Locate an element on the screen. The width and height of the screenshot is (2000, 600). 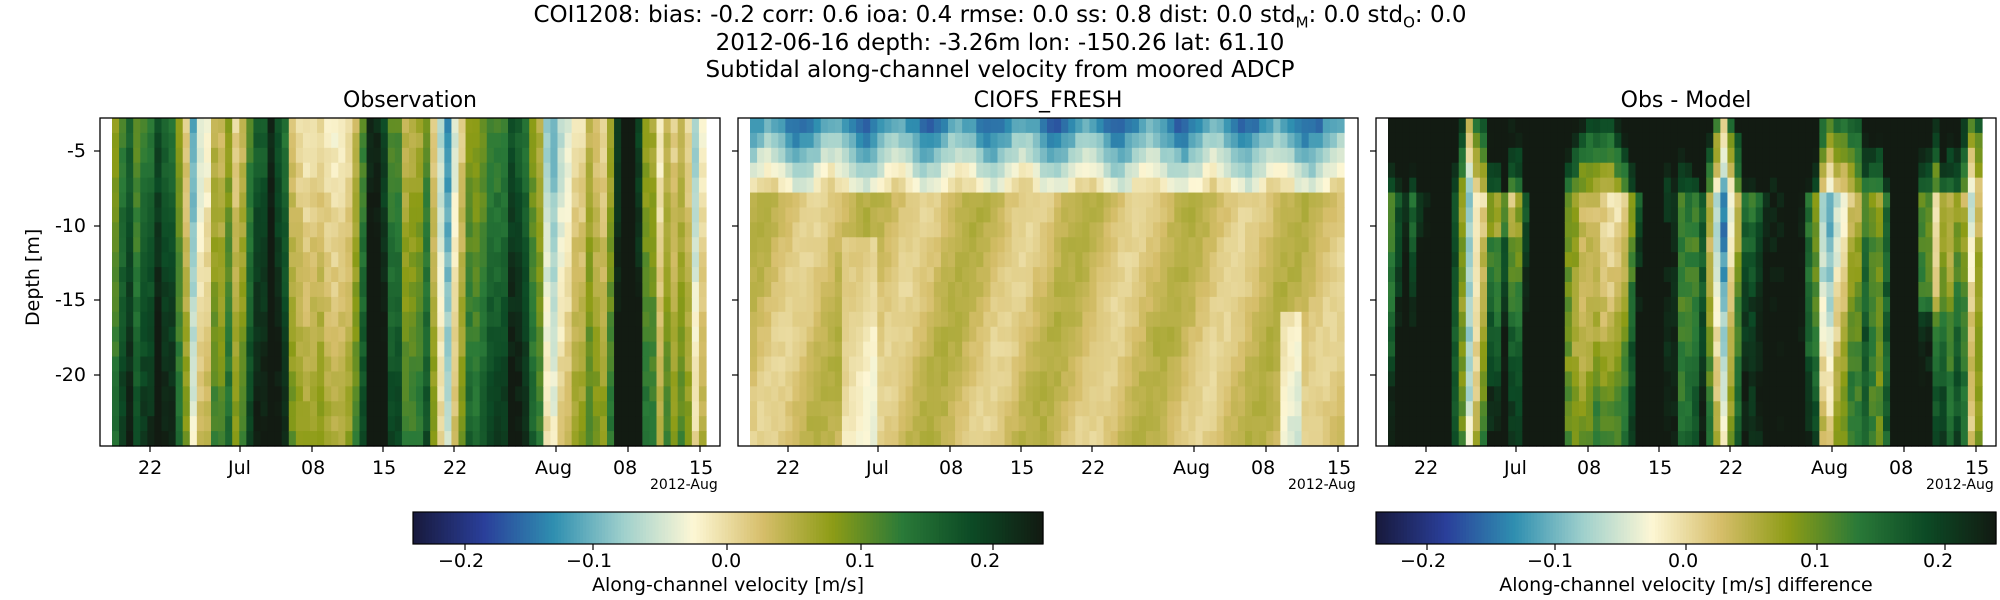
x-tick-label: Jul is located at coordinates (1515, 468).